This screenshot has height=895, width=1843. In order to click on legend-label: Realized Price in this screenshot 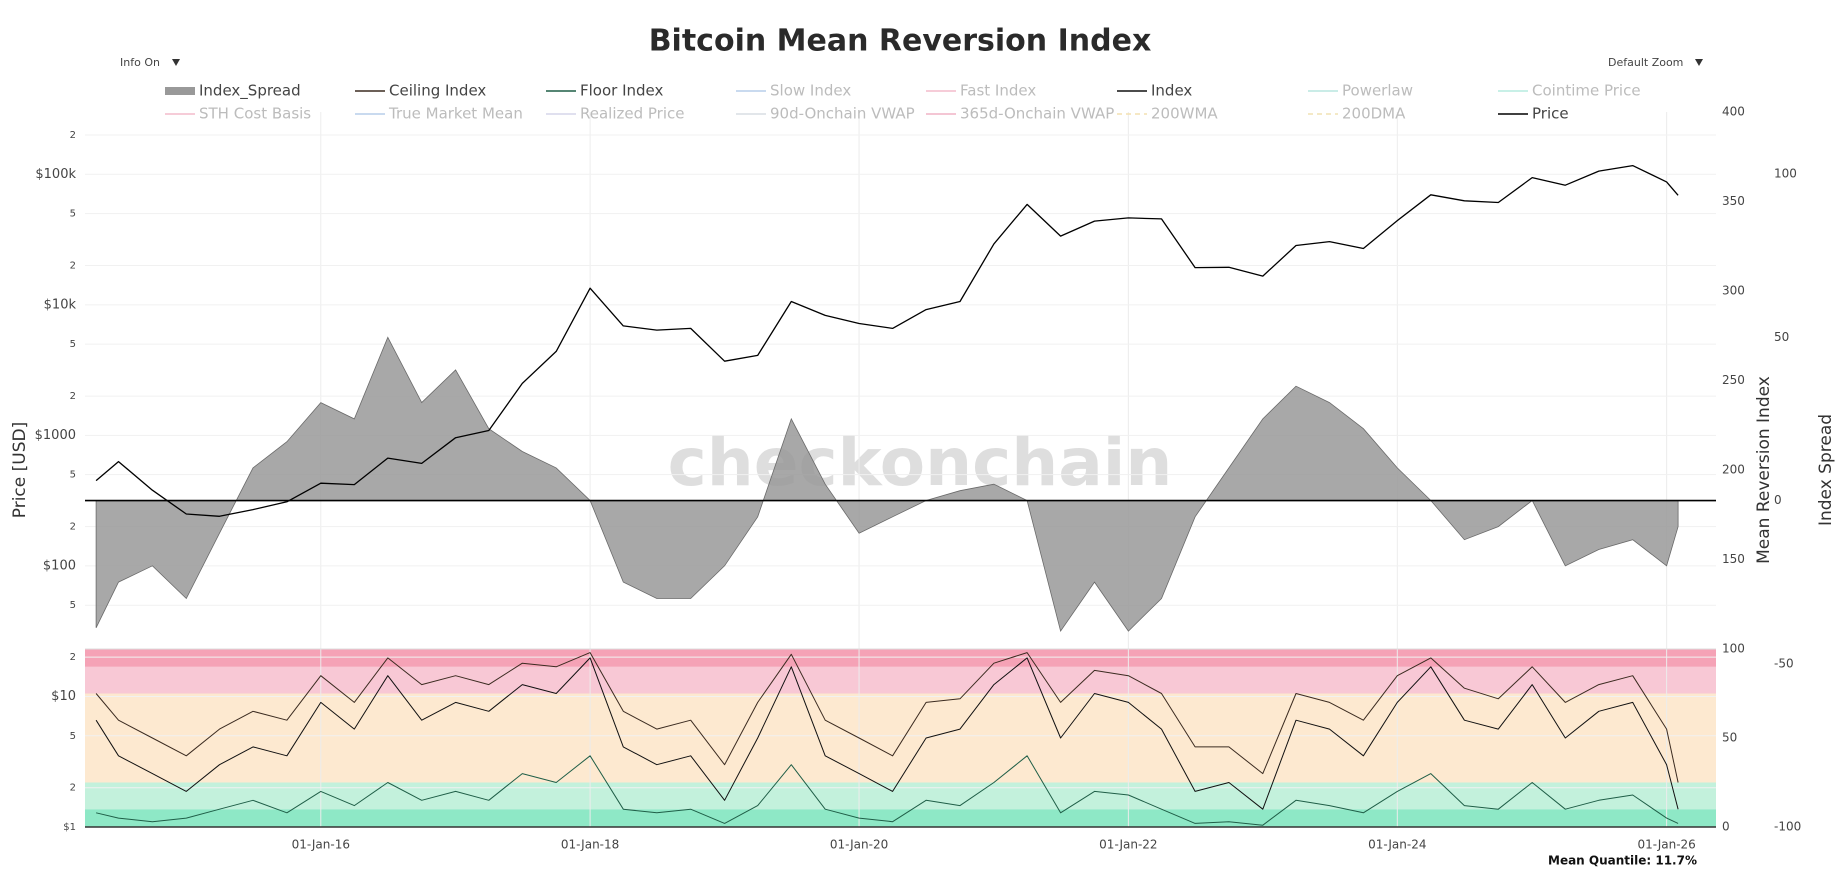, I will do `click(632, 114)`.